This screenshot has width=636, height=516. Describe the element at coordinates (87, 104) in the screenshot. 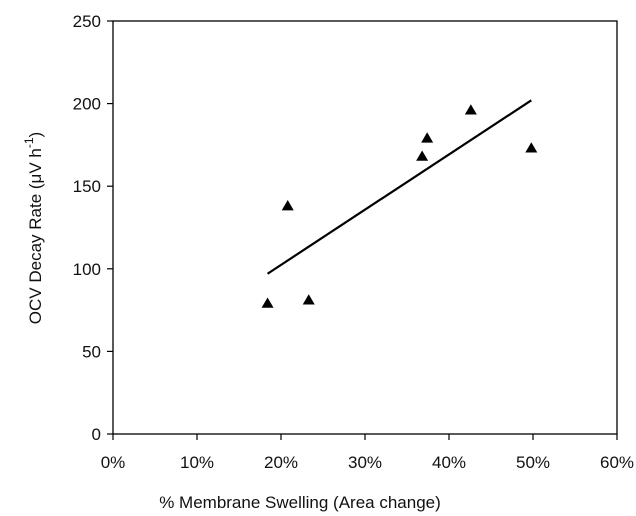

I see `y-tick-label: 200` at that location.